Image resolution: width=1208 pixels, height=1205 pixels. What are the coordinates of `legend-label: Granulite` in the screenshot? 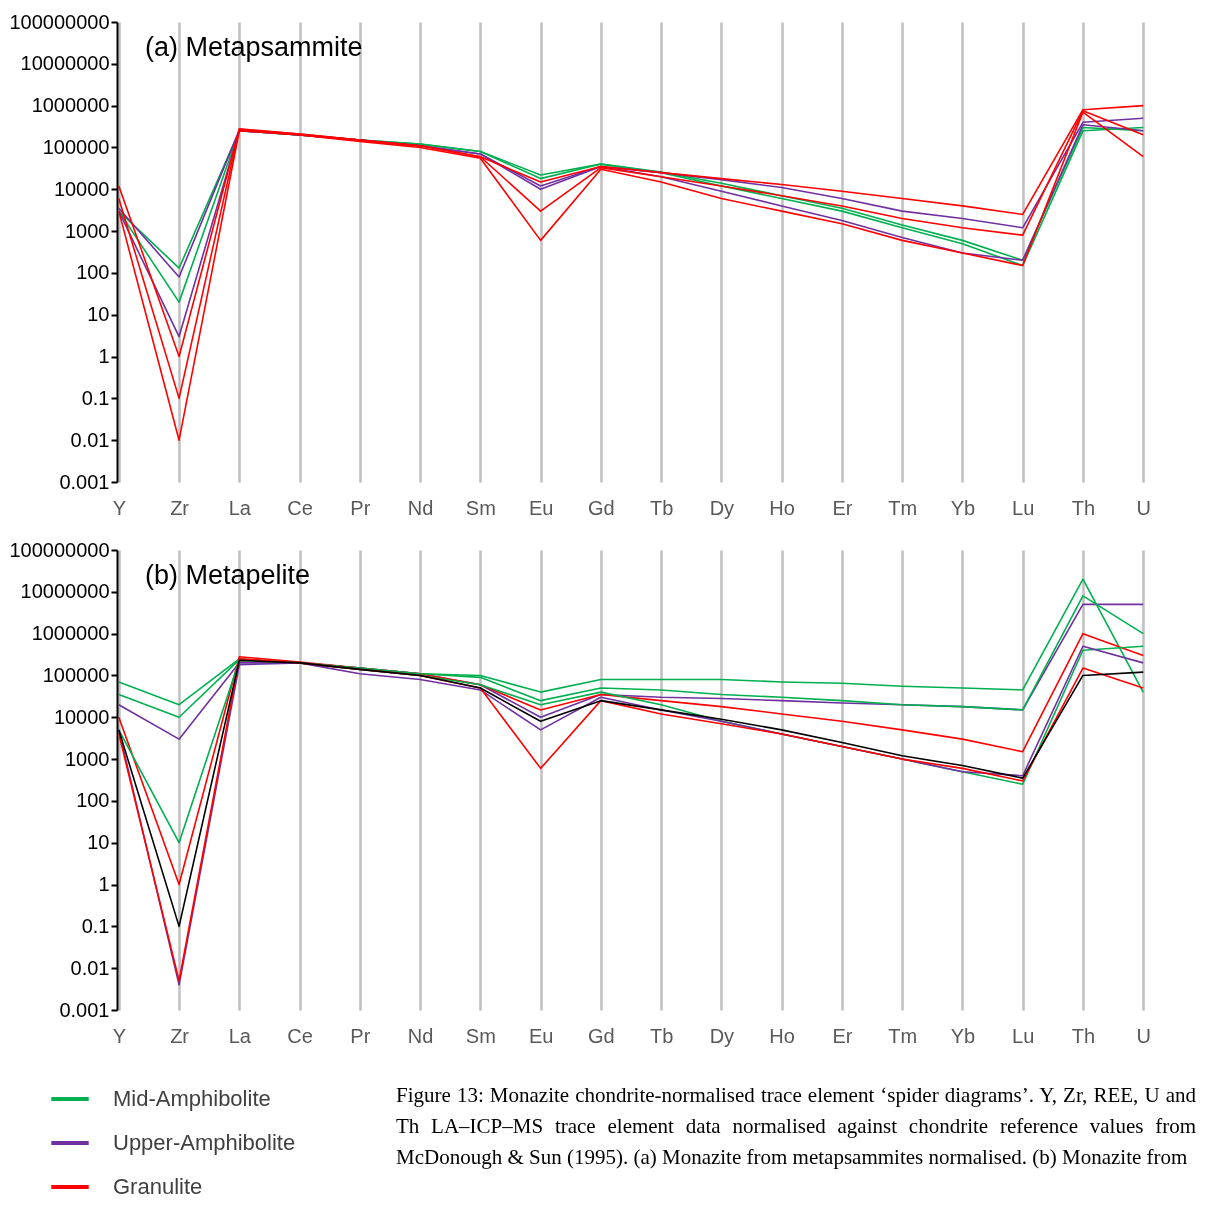 It's located at (158, 1186).